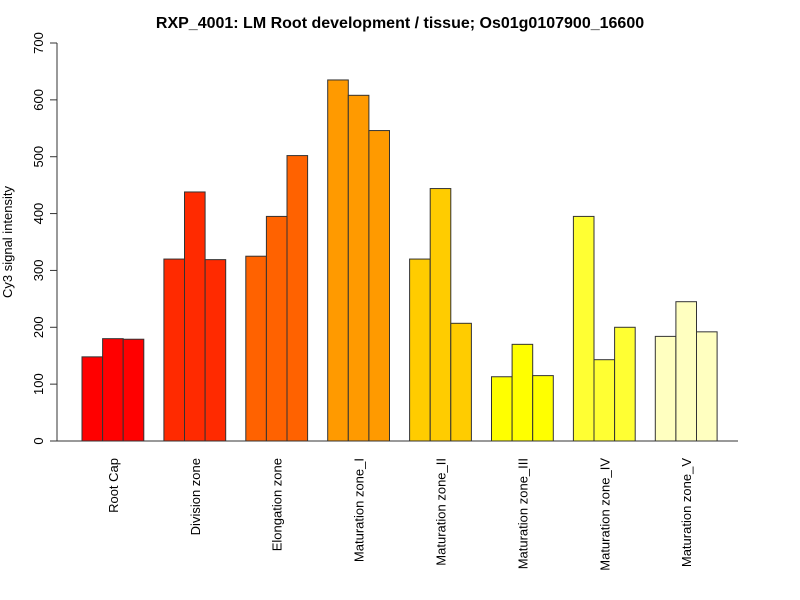  Describe the element at coordinates (38, 43) in the screenshot. I see `y-tick-label: 700` at that location.